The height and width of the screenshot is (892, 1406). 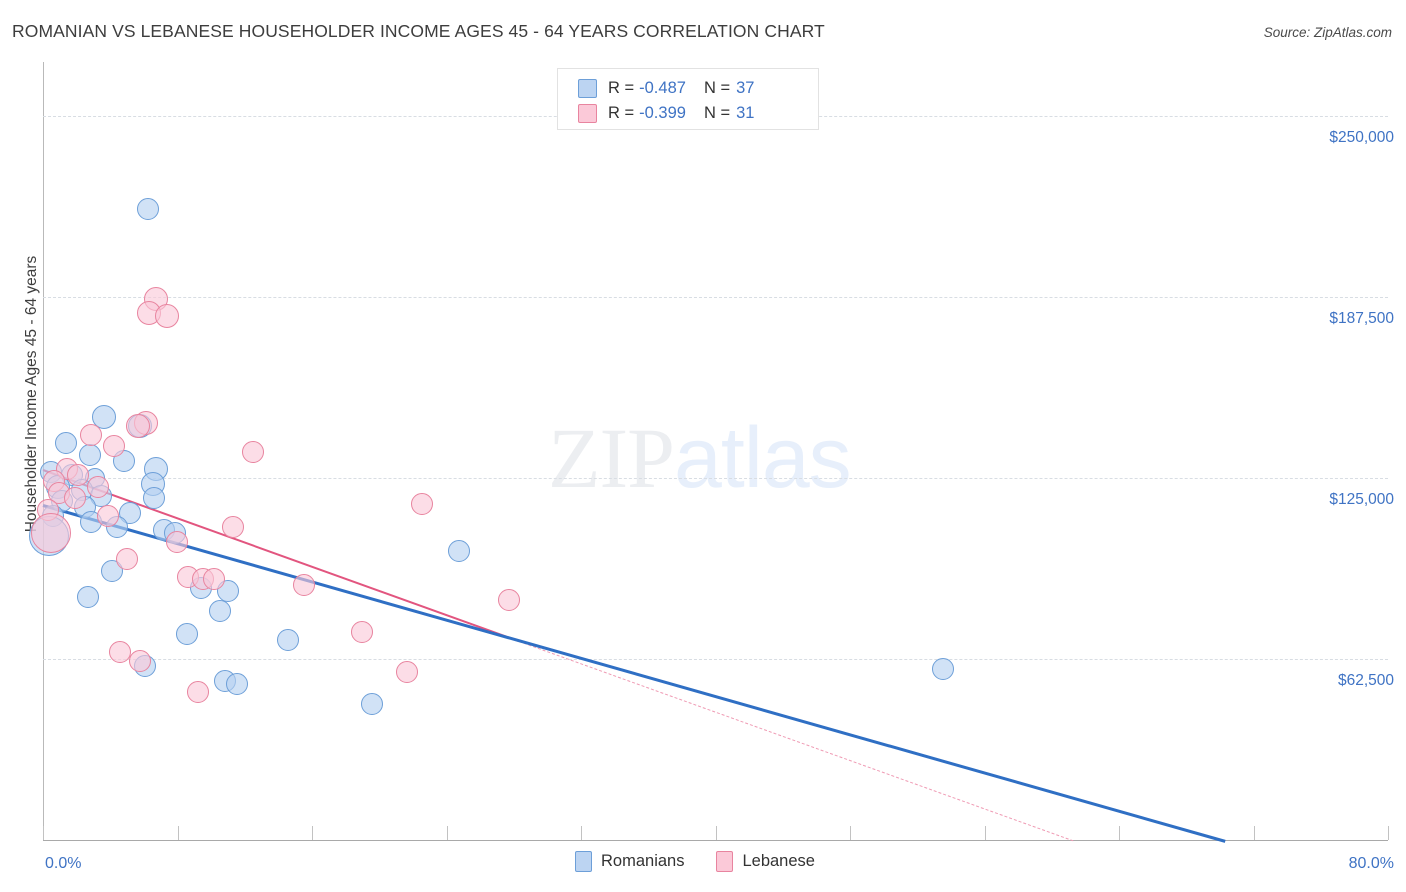 I want to click on y-axis-tick-label: $187,500, so click(x=1361, y=319).